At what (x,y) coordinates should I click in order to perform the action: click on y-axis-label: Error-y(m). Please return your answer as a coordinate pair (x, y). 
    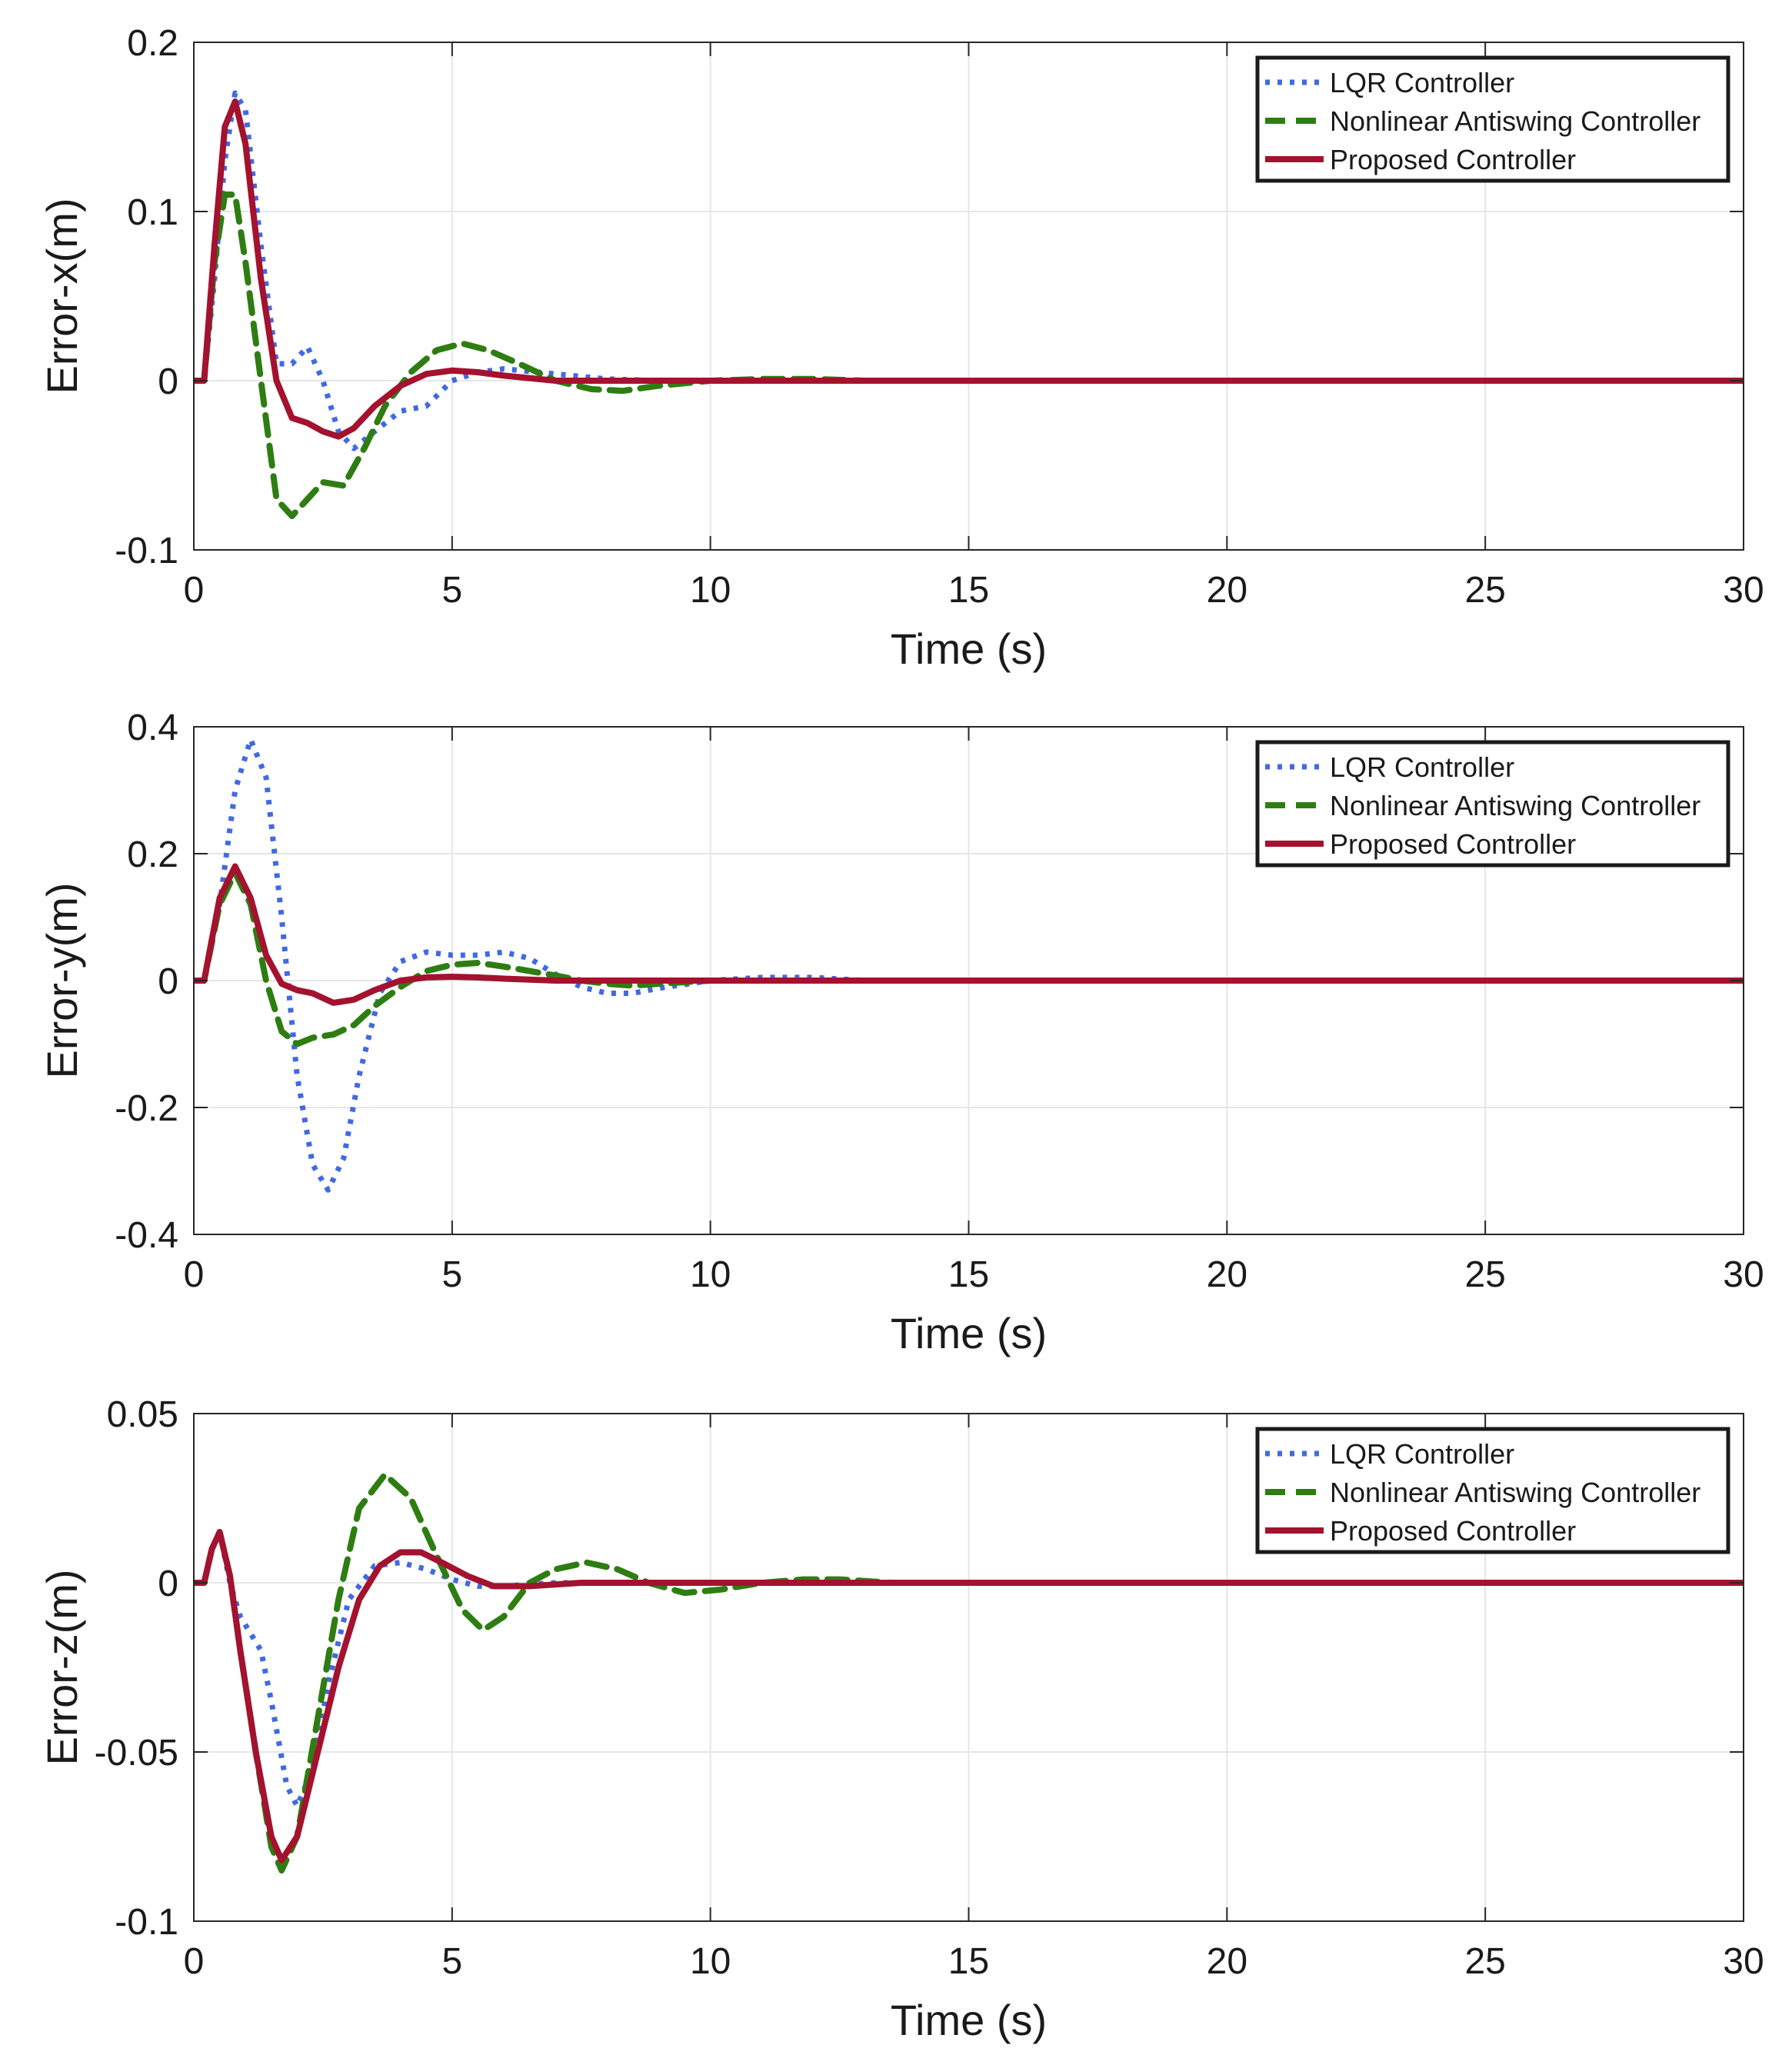
    Looking at the image, I should click on (62, 980).